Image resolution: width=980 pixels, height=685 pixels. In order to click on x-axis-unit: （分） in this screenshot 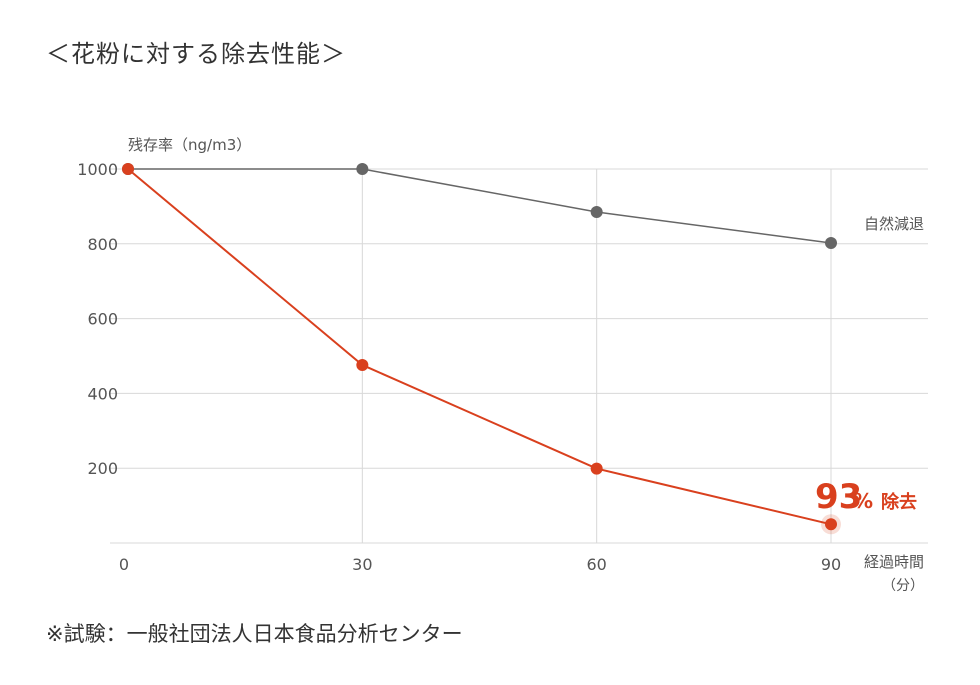, I will do `click(903, 586)`.